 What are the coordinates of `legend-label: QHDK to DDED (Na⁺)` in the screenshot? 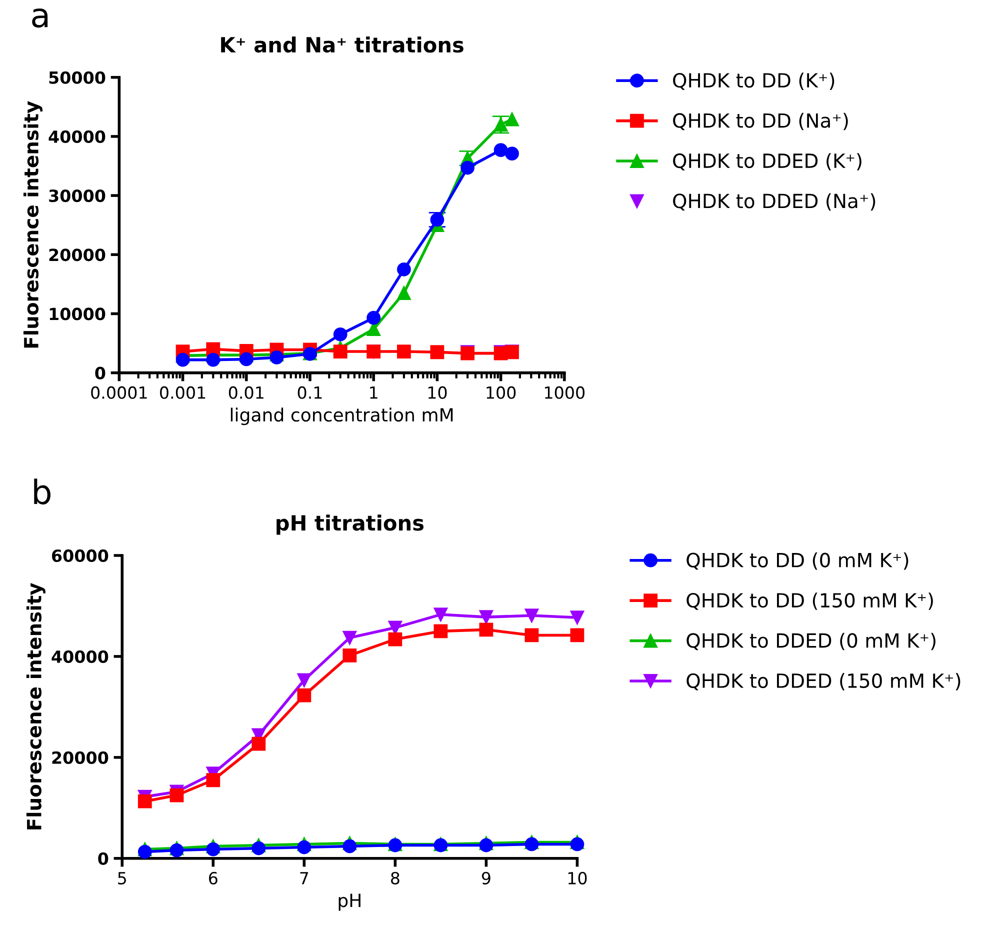 It's located at (774, 202).